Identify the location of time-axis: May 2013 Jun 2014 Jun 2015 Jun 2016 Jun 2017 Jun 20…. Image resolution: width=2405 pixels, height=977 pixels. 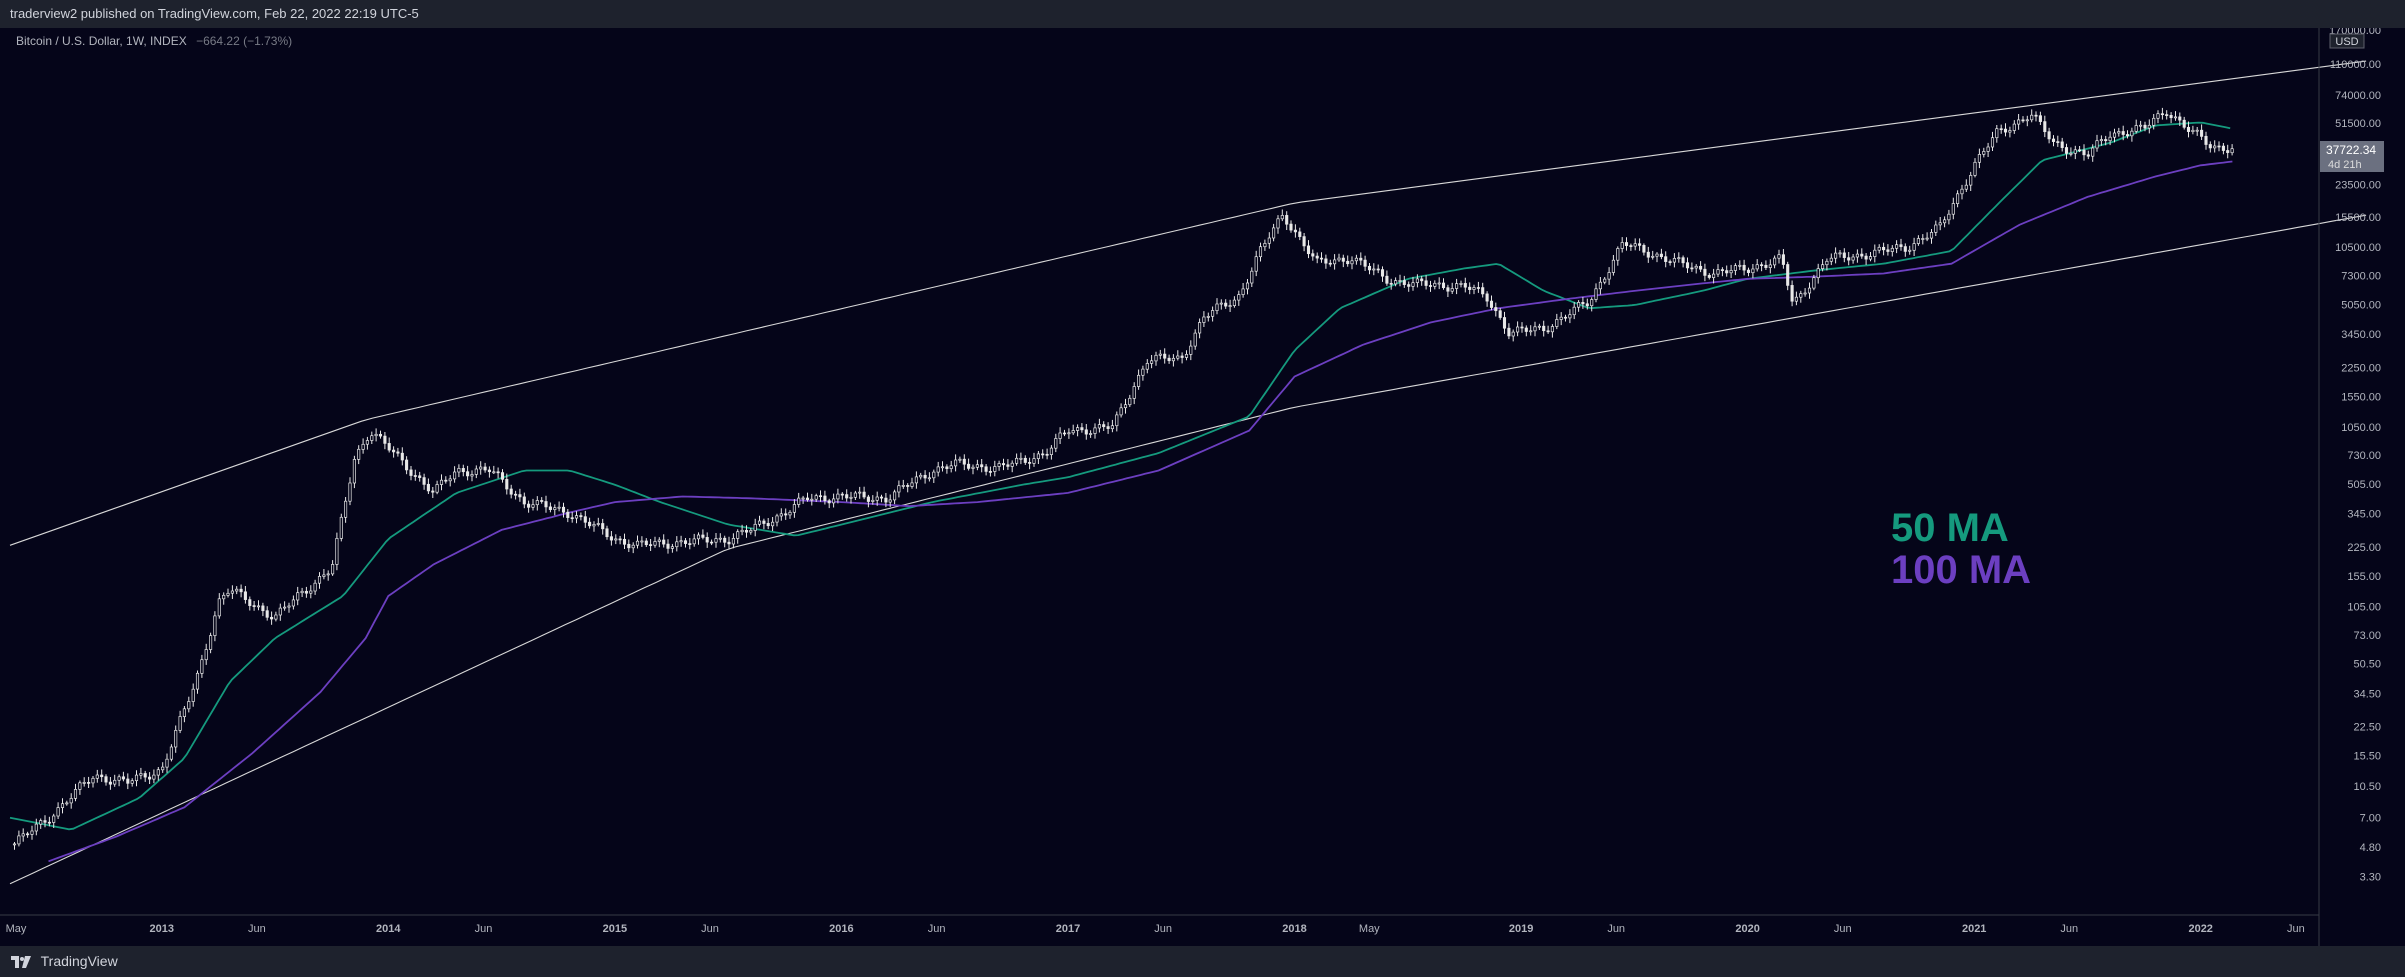
(1155, 929).